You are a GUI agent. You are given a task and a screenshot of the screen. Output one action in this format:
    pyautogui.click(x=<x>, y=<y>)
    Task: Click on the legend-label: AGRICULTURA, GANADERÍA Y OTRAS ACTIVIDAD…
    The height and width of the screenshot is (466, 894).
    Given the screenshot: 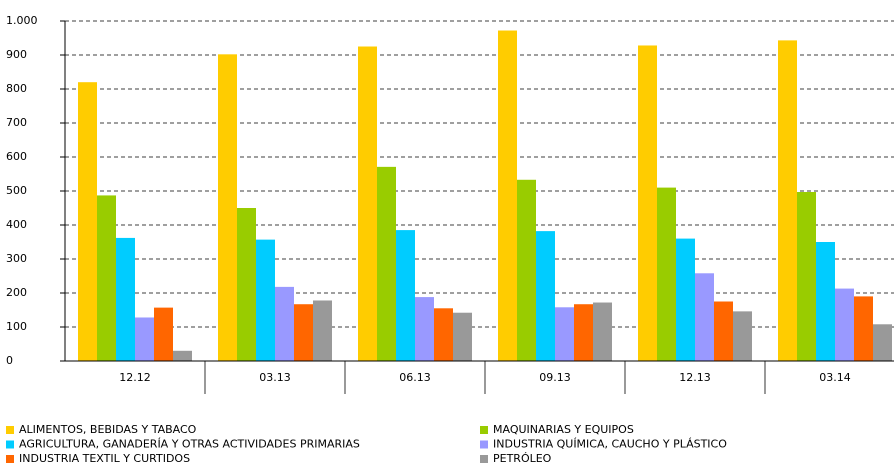 What is the action you would take?
    pyautogui.click(x=189, y=444)
    